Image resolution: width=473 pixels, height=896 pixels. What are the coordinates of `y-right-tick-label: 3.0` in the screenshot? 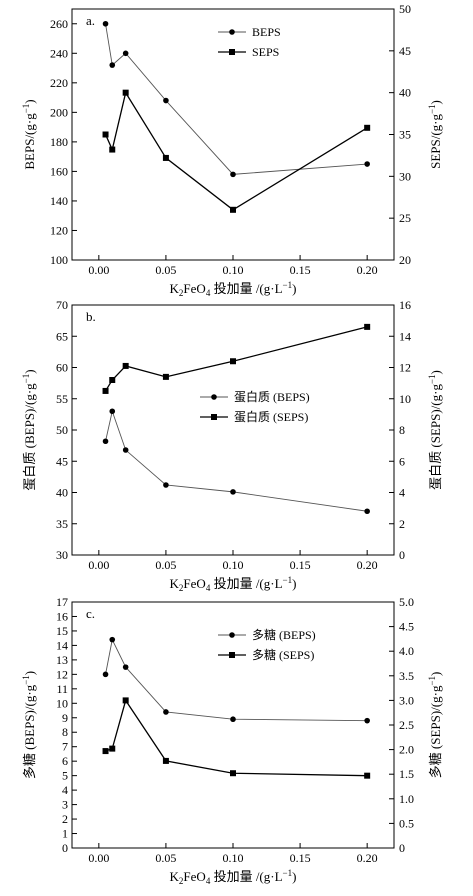 It's located at (406, 700).